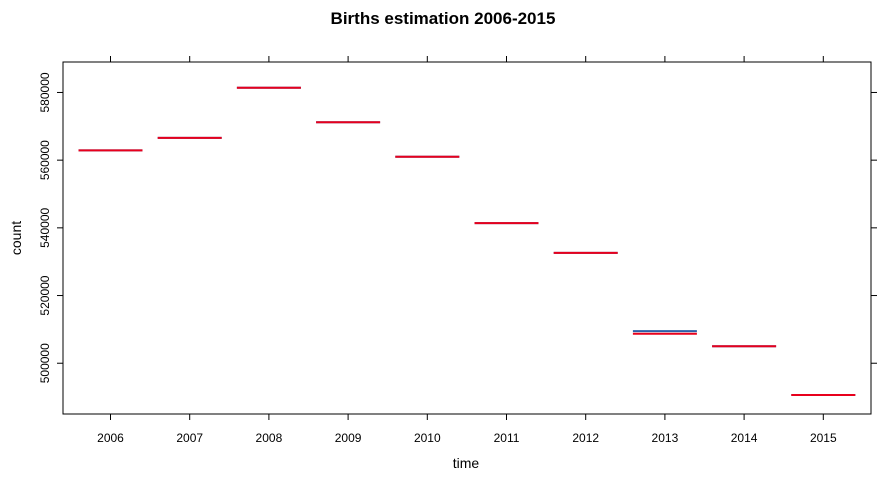 This screenshot has width=887, height=485. I want to click on x-tick-label: 2011, so click(507, 438).